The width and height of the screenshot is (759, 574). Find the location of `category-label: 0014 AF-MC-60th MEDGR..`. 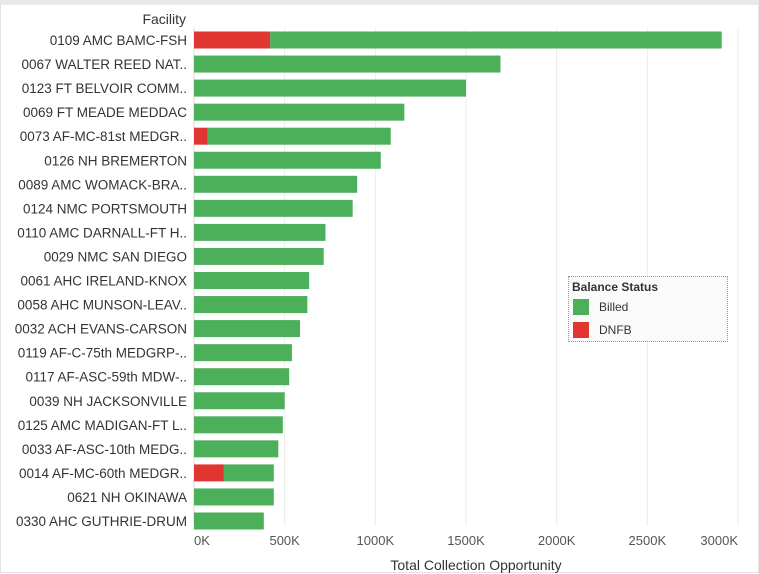

category-label: 0014 AF-MC-60th MEDGR.. is located at coordinates (103, 473).